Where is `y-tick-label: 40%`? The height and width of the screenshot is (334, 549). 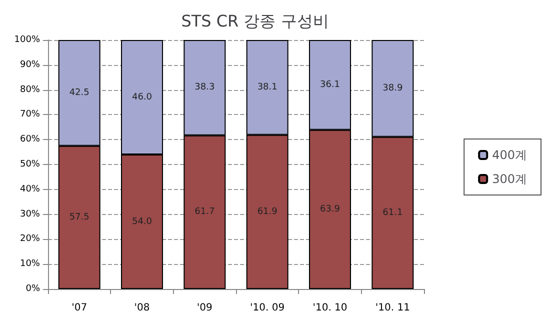 y-tick-label: 40% is located at coordinates (30, 189).